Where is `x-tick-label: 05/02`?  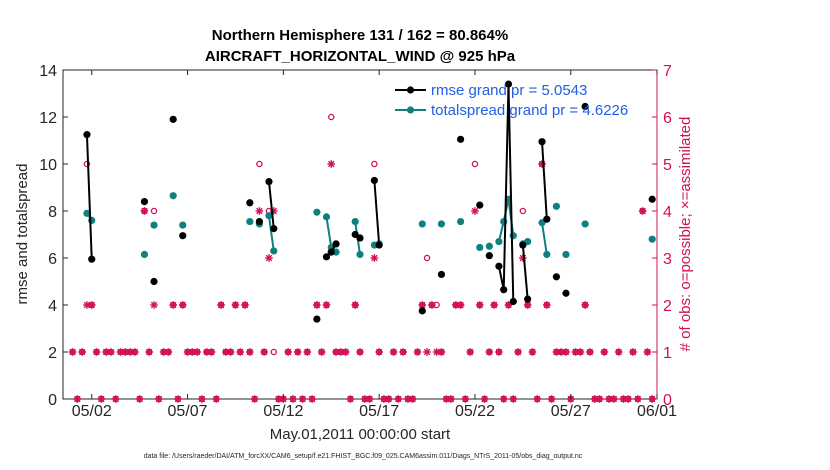
x-tick-label: 05/02 is located at coordinates (92, 411).